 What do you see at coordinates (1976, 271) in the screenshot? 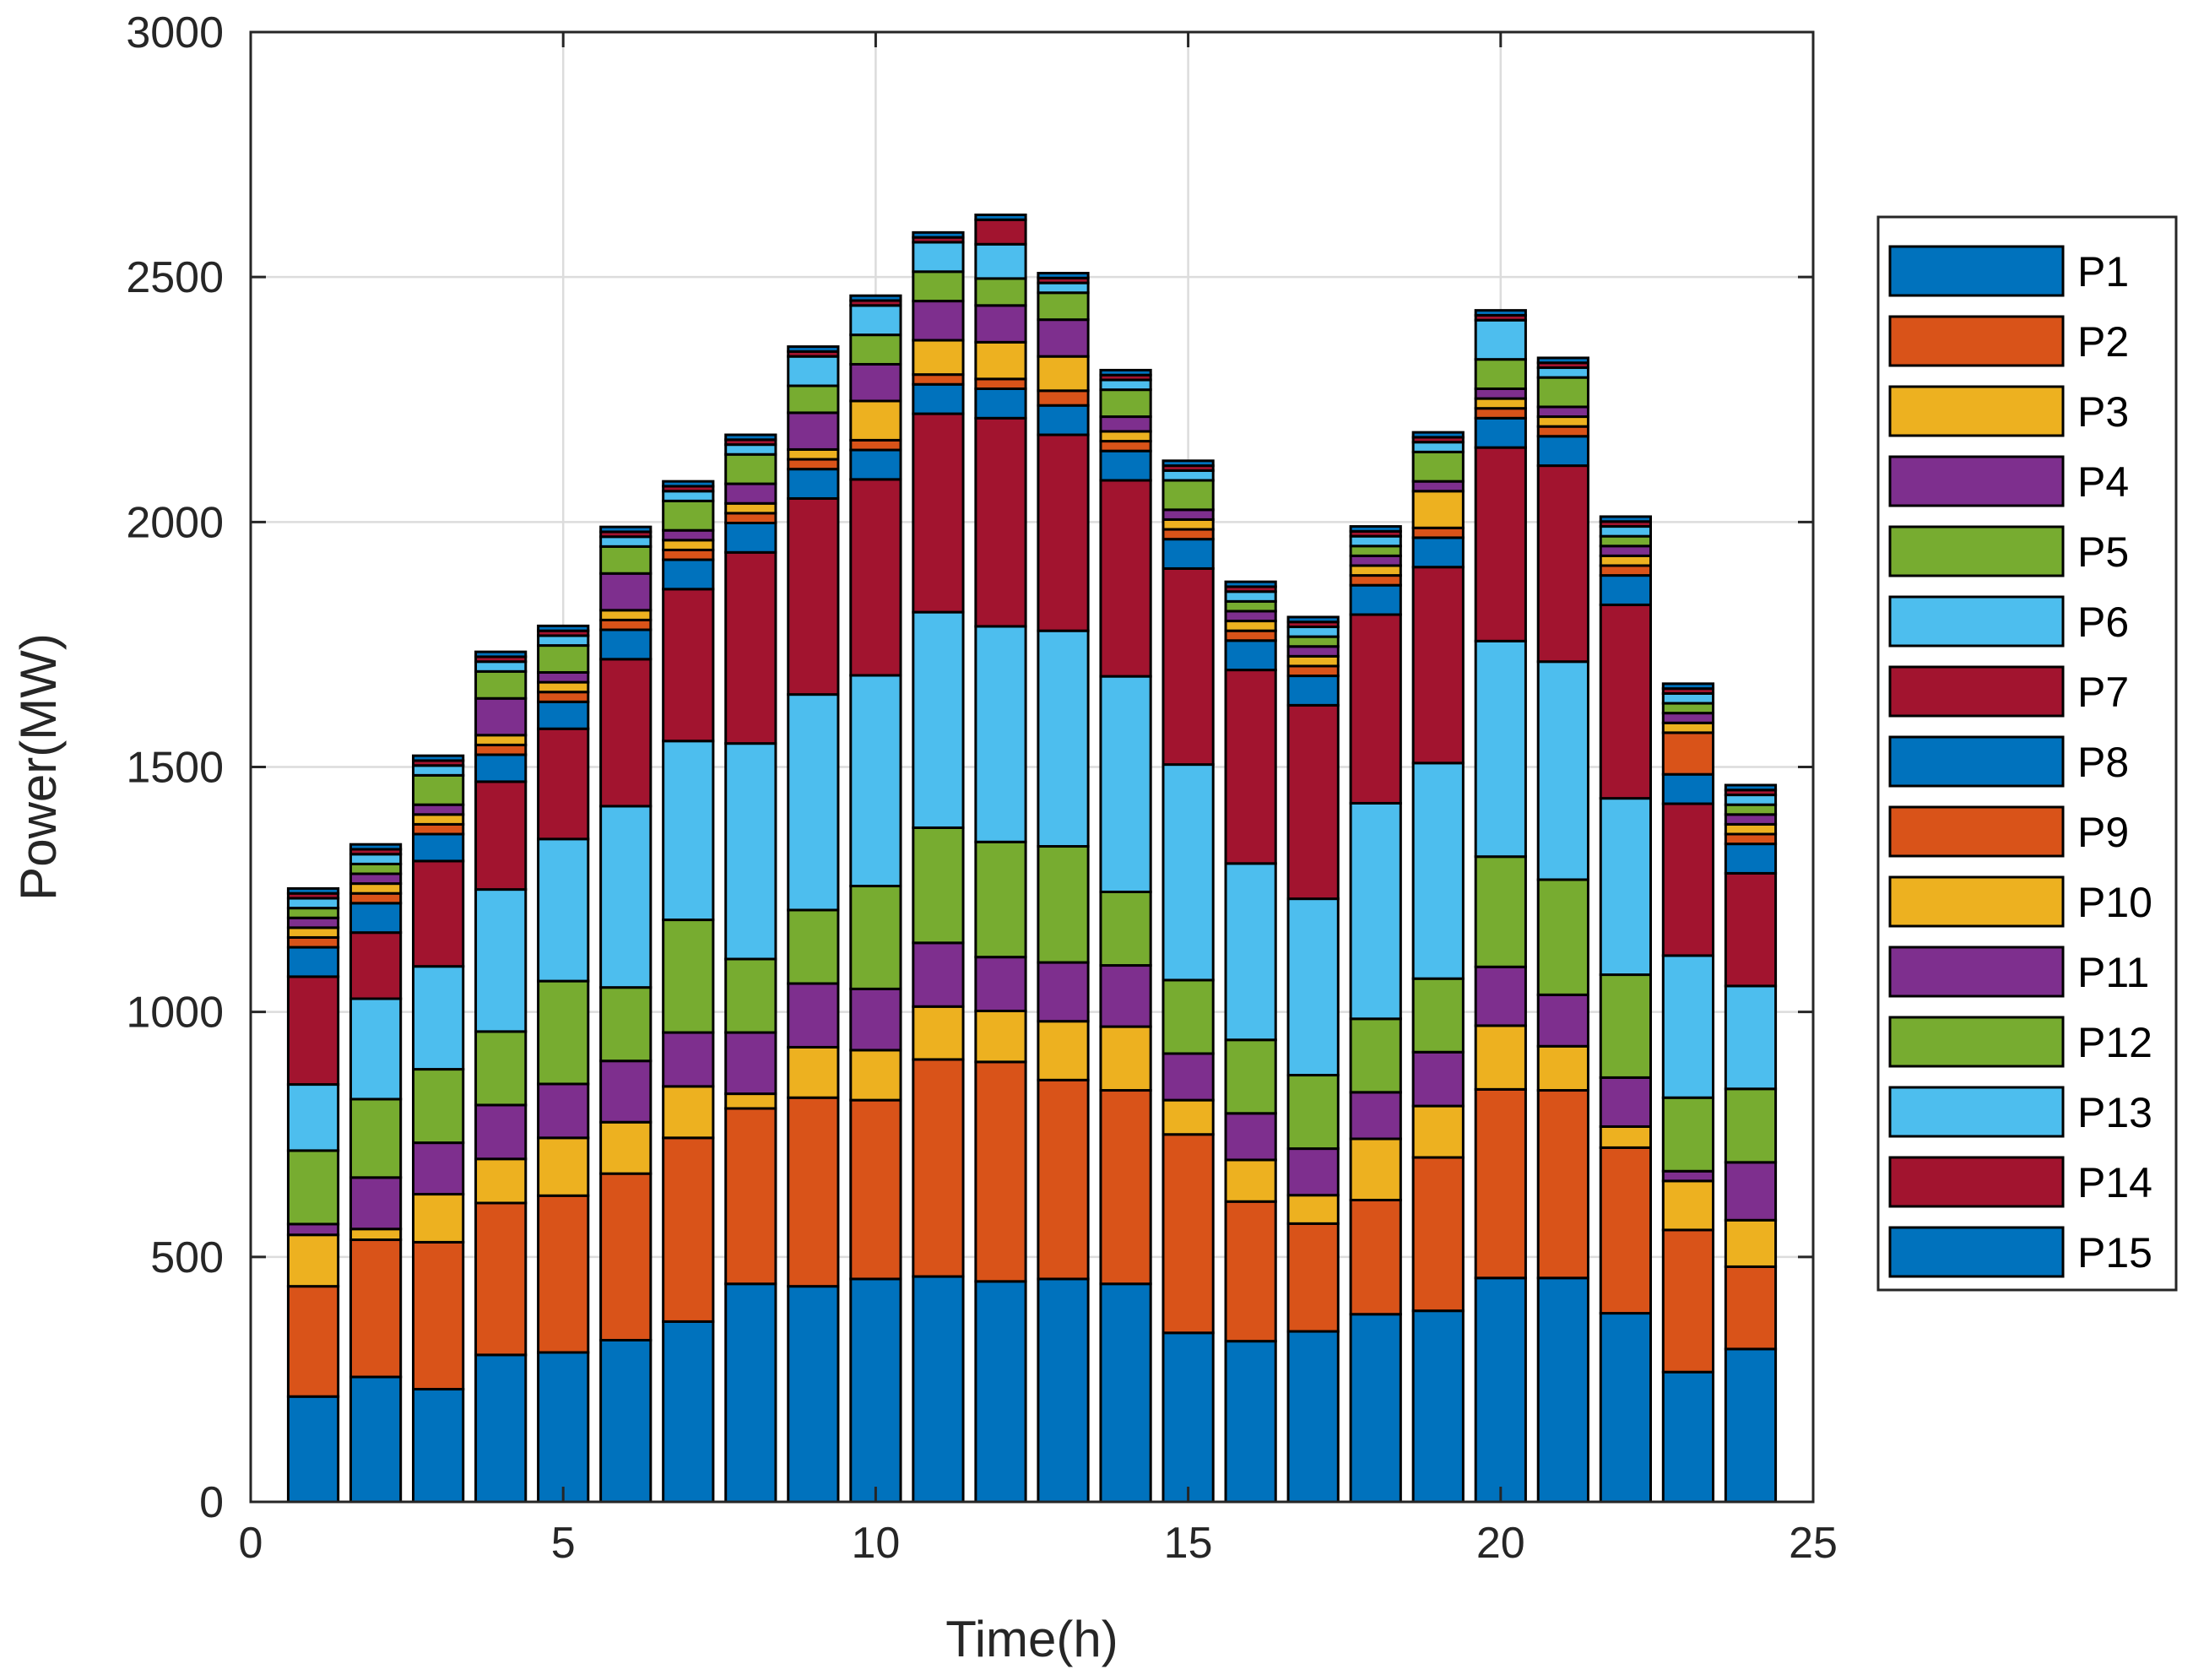
I see `legend-swatch-p1` at bounding box center [1976, 271].